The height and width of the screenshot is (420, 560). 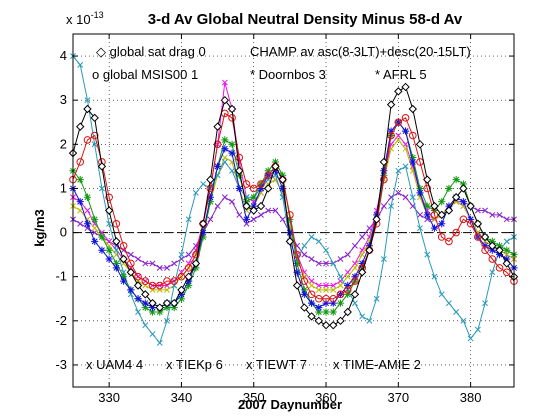 What do you see at coordinates (194, 364) in the screenshot?
I see `legend-entry-tiekp: x TIEKp 6` at bounding box center [194, 364].